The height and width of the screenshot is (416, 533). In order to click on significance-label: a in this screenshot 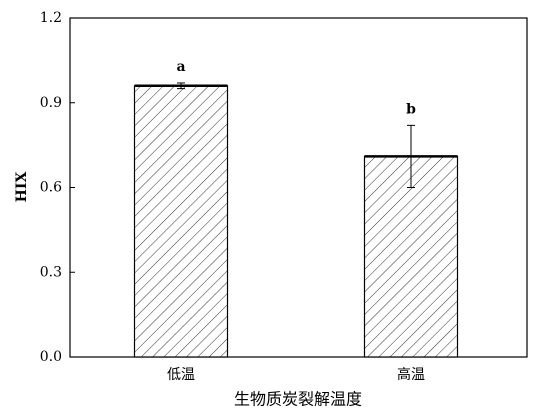, I will do `click(180, 67)`.